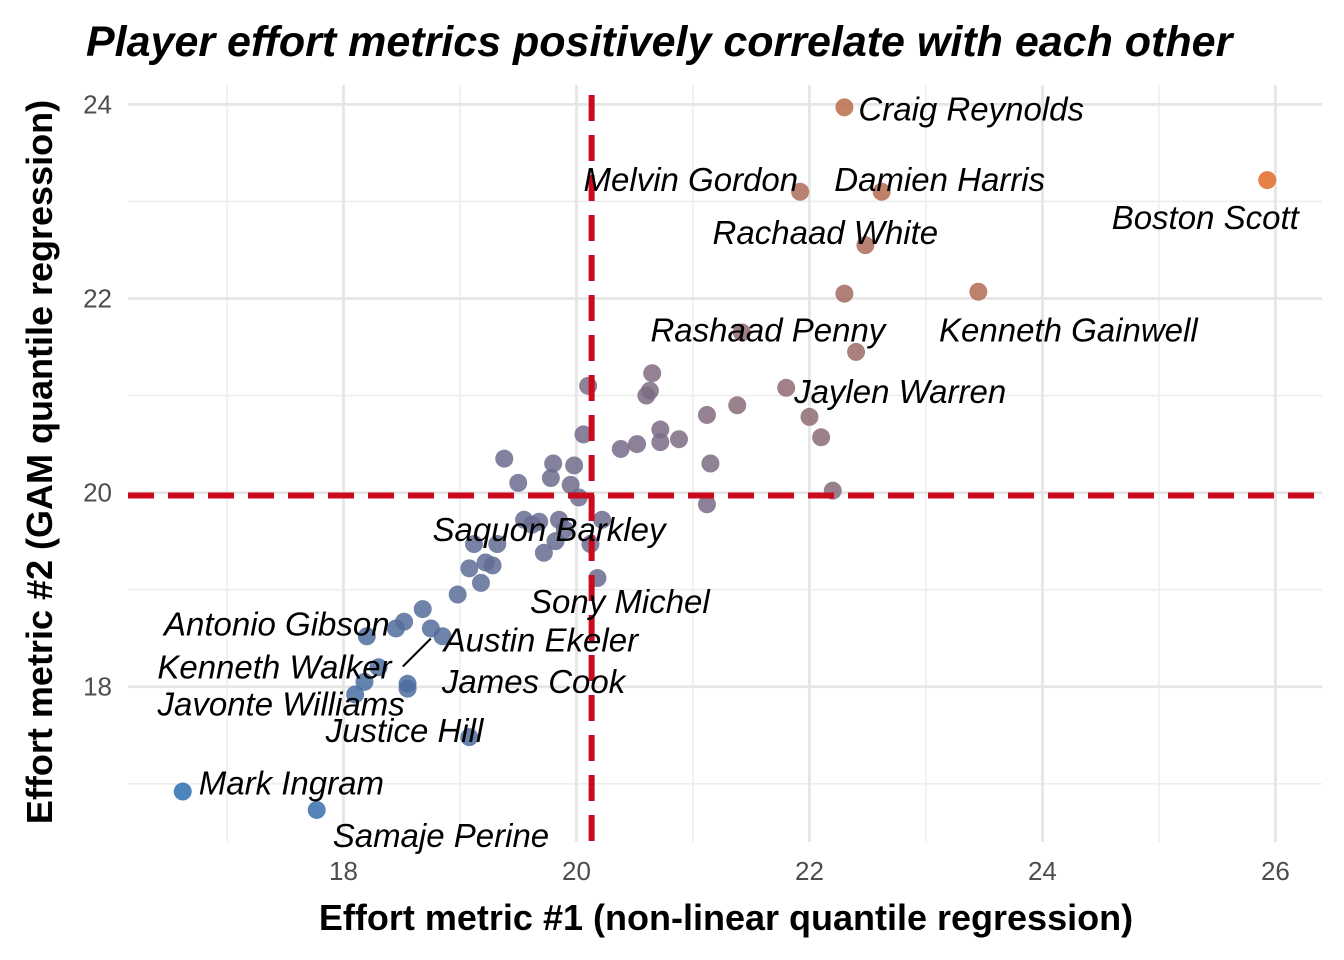 The height and width of the screenshot is (960, 1344). I want to click on label-leader-line, so click(417, 652).